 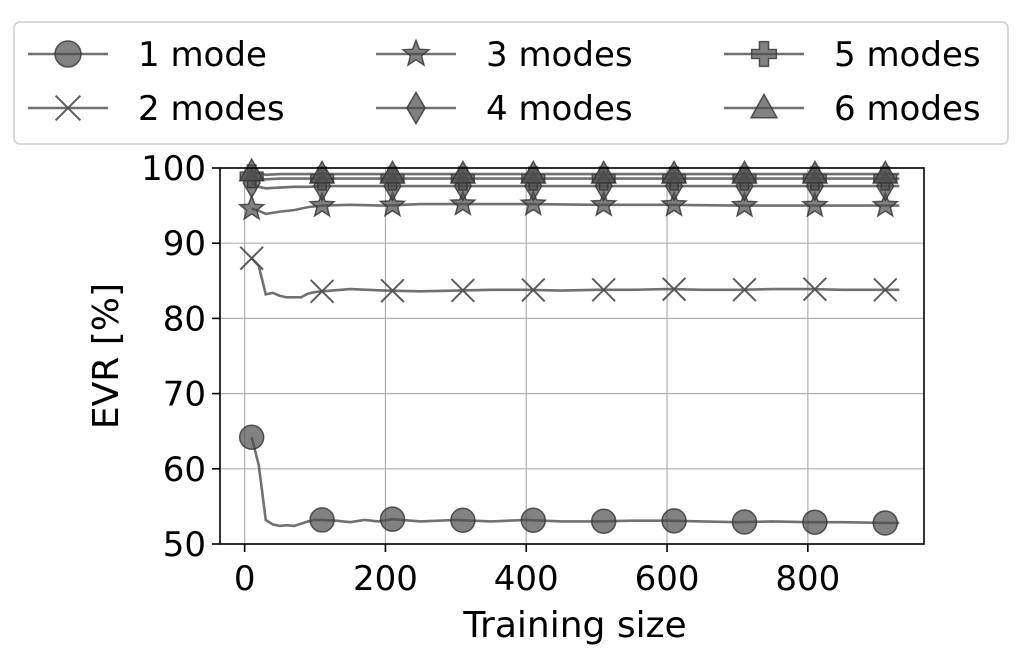 I want to click on legend-label: 3 modes, so click(x=559, y=55).